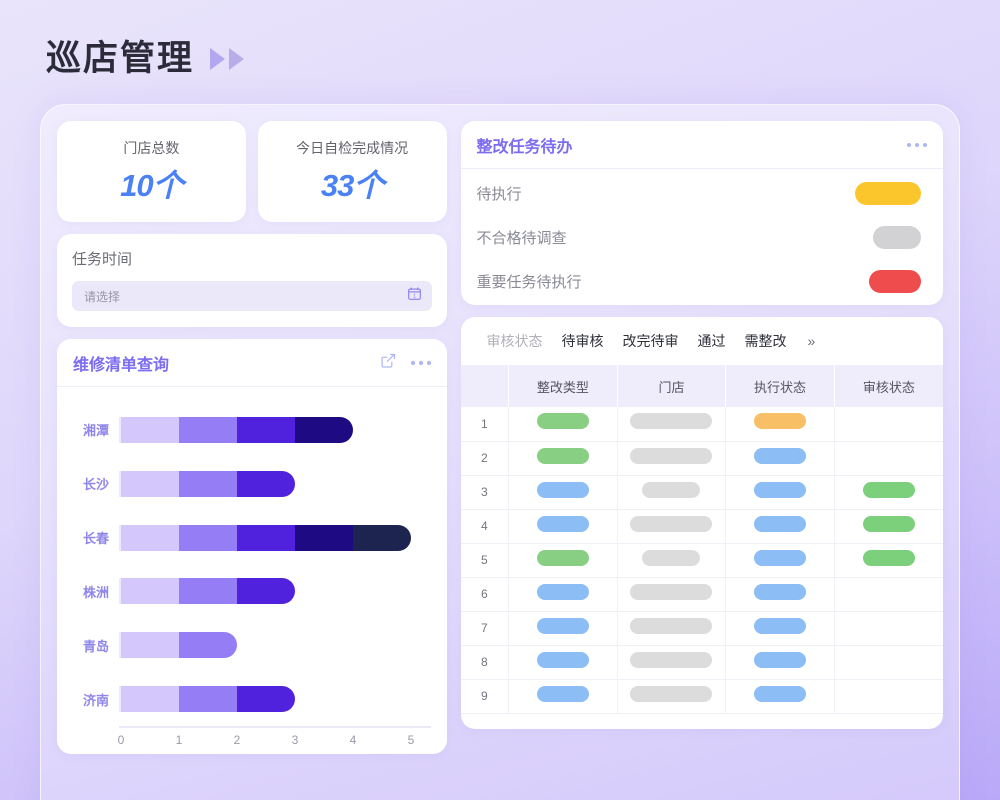  What do you see at coordinates (353, 740) in the screenshot?
I see `chart-x-tick-label: 4` at bounding box center [353, 740].